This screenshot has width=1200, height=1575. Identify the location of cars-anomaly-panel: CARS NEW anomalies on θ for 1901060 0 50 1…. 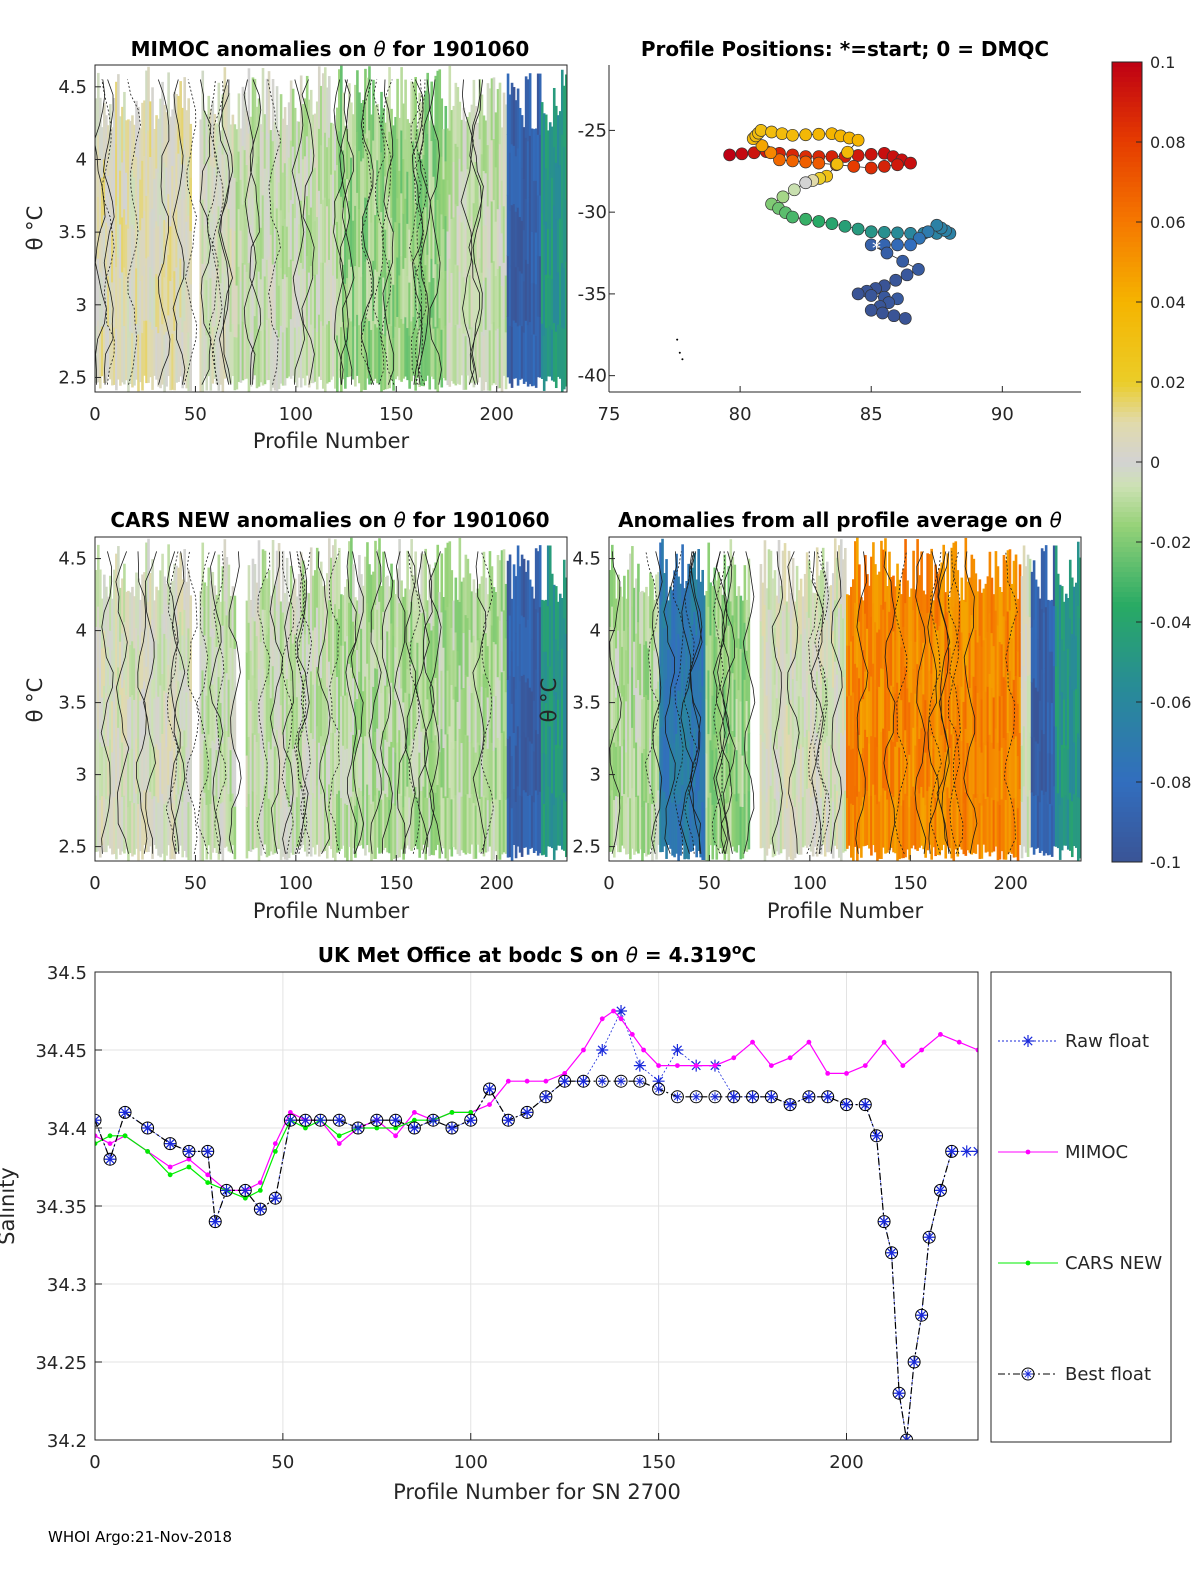
(295, 715).